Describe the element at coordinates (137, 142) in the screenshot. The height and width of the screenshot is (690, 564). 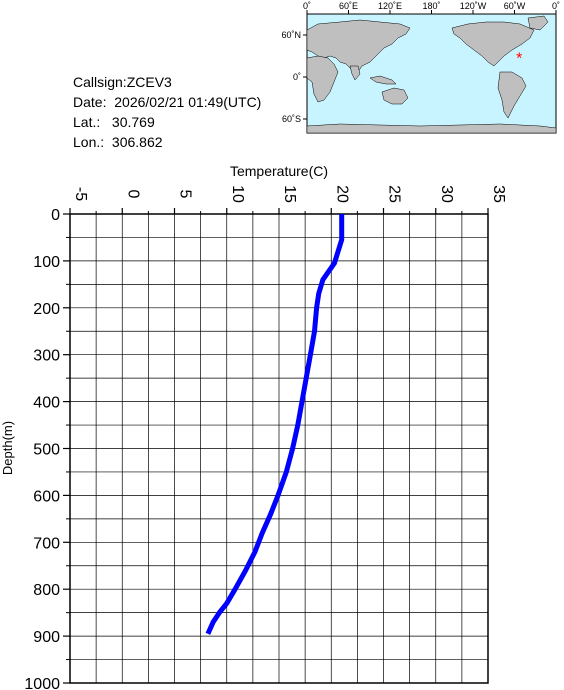
I see `lon-value: 306.862` at that location.